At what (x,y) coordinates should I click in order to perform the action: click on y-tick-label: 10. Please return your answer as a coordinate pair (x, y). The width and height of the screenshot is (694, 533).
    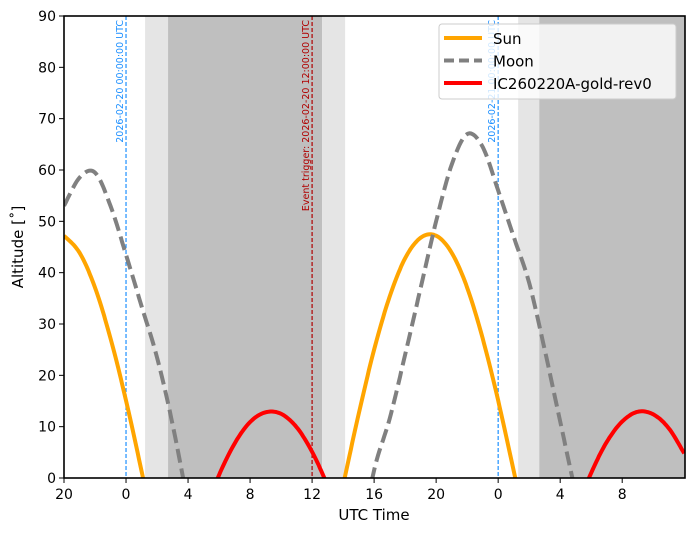
    Looking at the image, I should click on (47, 428).